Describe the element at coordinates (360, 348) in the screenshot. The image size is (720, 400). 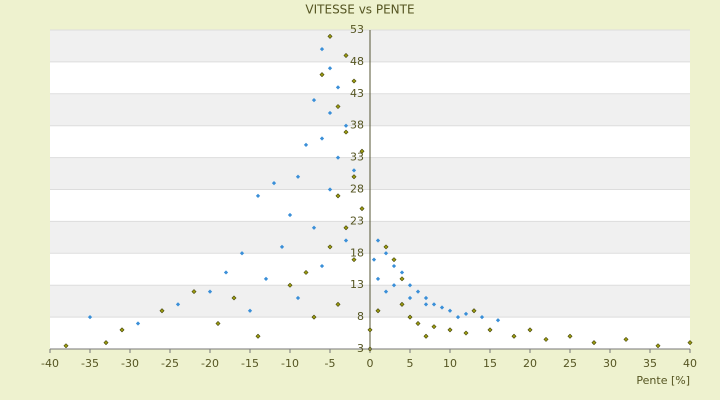
I see `y-tick-label: 3` at that location.